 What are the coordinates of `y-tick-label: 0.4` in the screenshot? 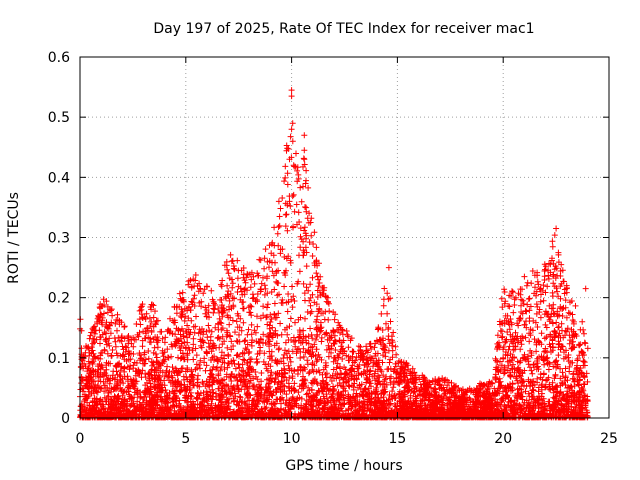 It's located at (59, 178).